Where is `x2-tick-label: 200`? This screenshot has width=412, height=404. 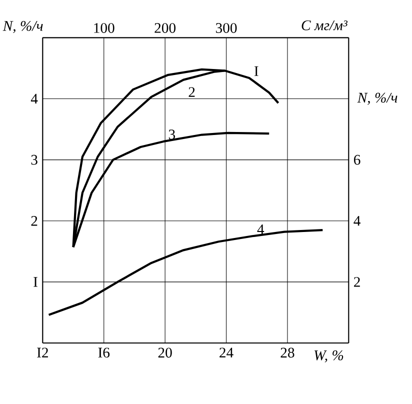
x2-tick-label: 200 is located at coordinates (165, 28).